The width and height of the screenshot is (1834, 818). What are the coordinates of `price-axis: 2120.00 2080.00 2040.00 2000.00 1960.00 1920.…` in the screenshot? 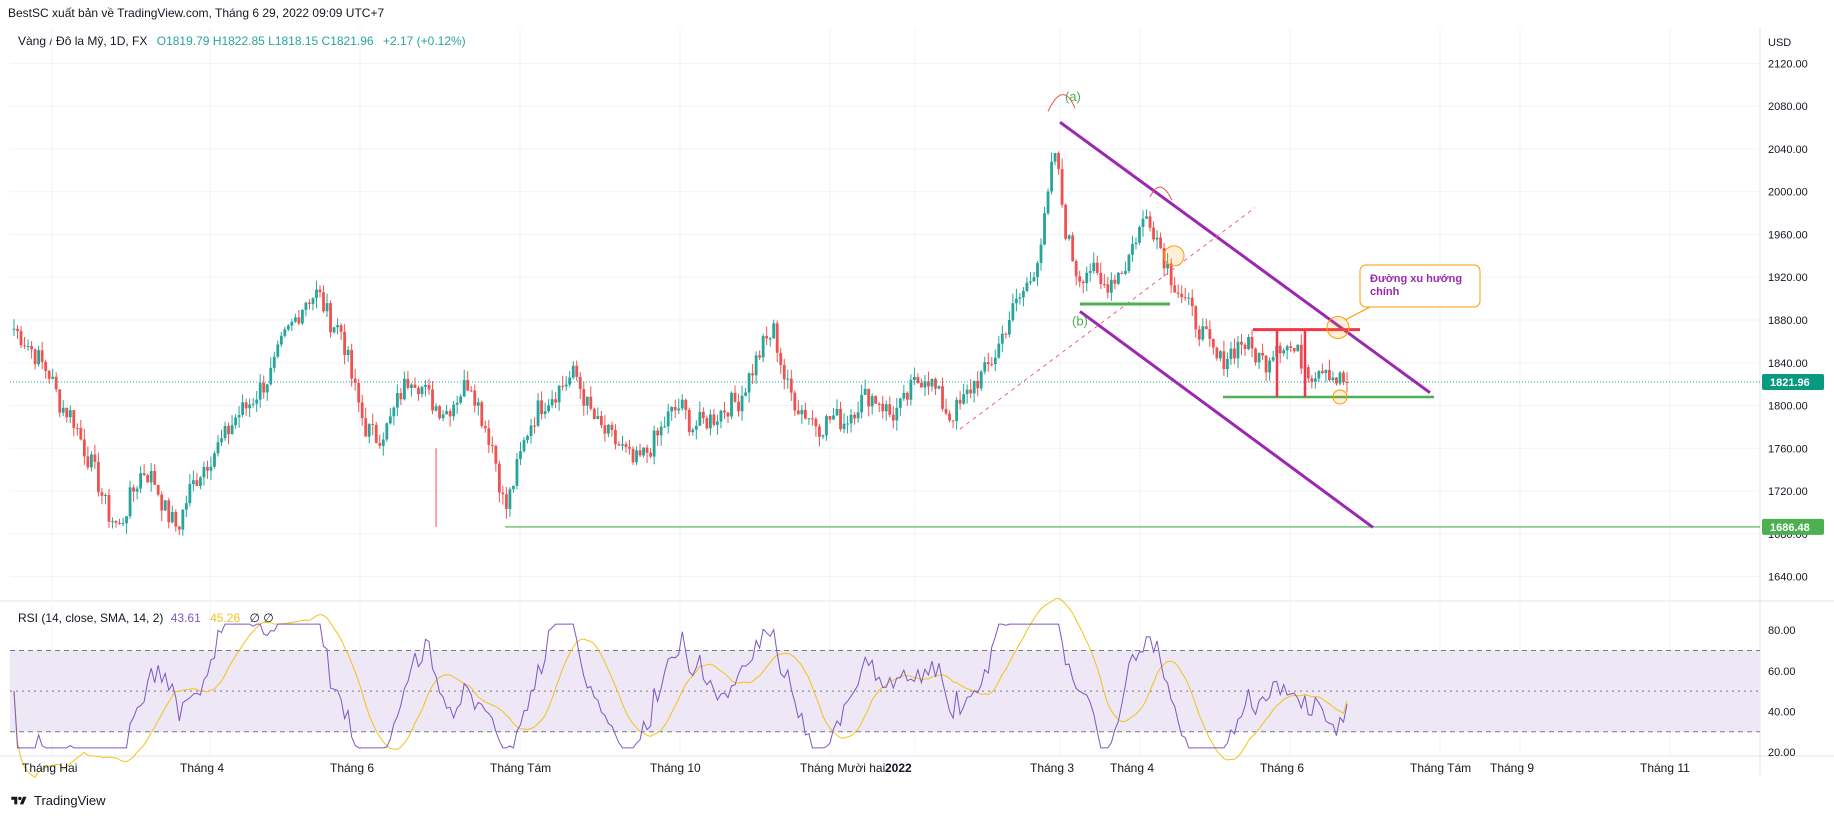 It's located at (1788, 310).